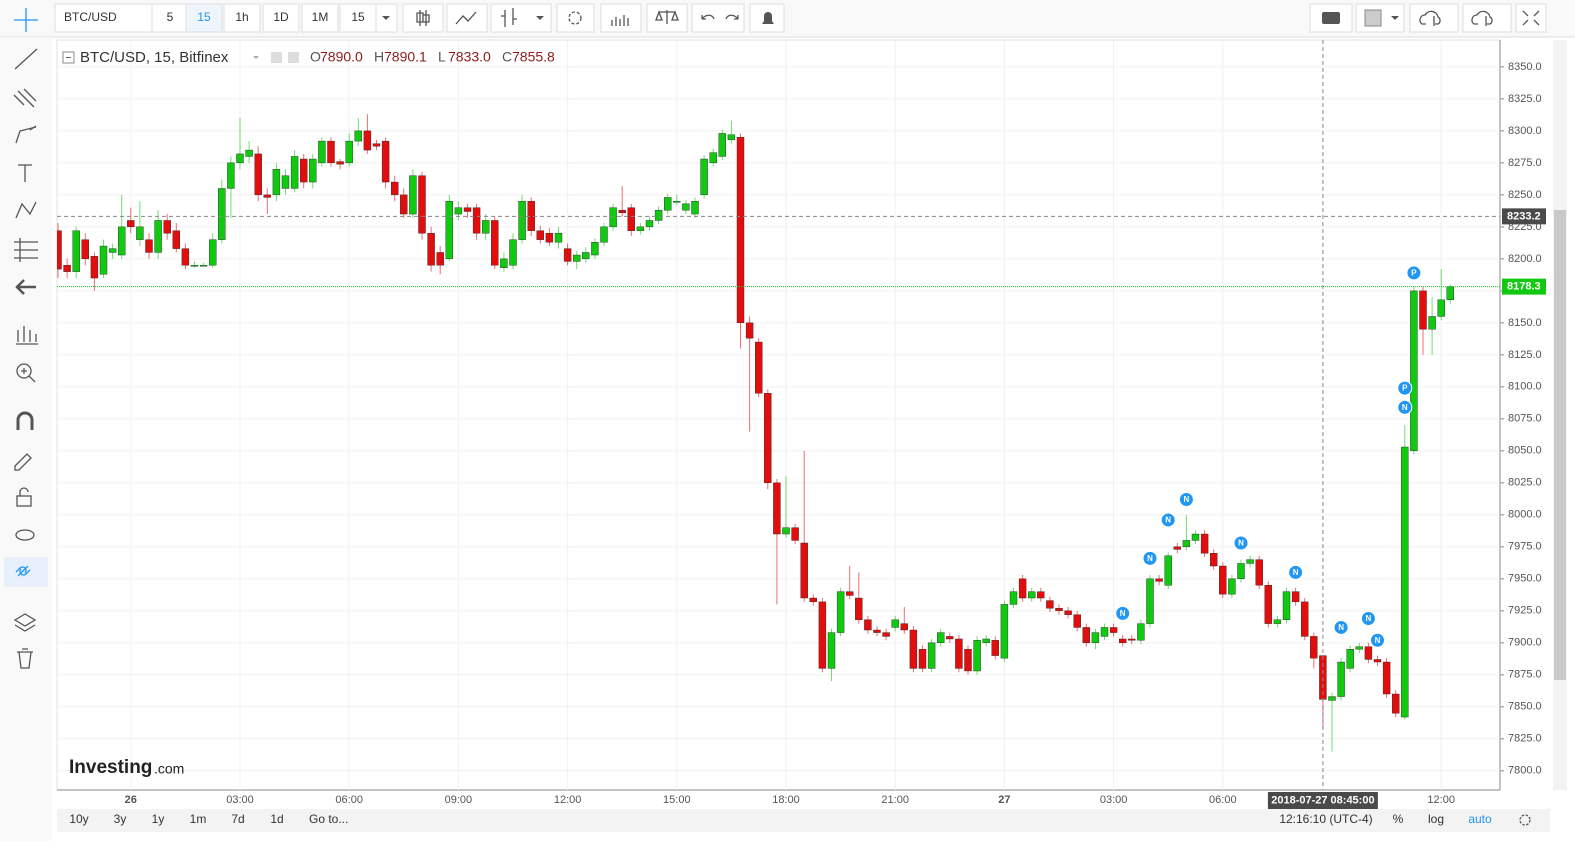  What do you see at coordinates (25, 287) in the screenshot?
I see `back-tool` at bounding box center [25, 287].